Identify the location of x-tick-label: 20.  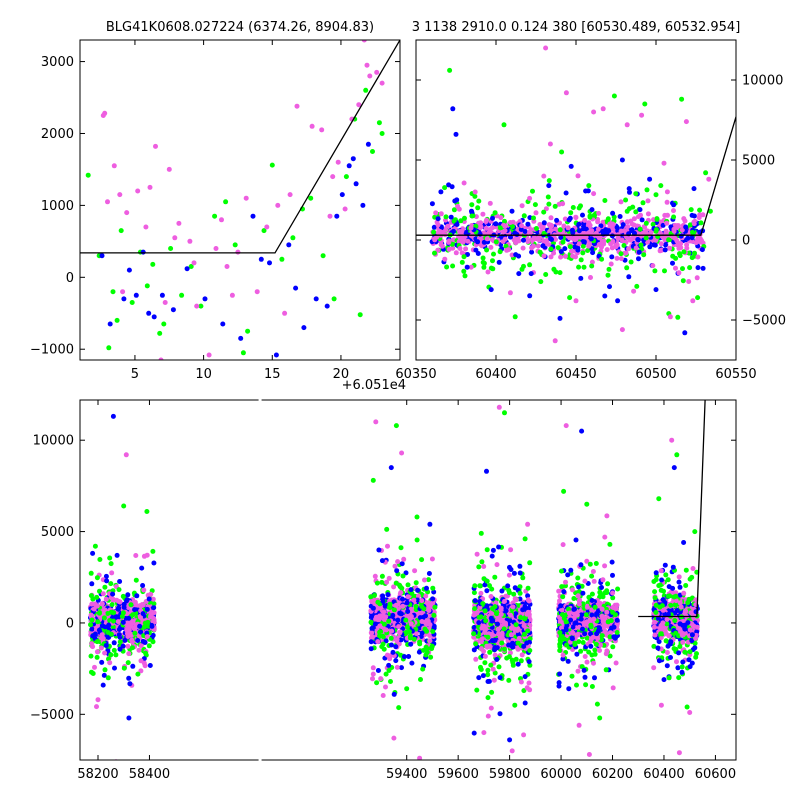
(341, 374).